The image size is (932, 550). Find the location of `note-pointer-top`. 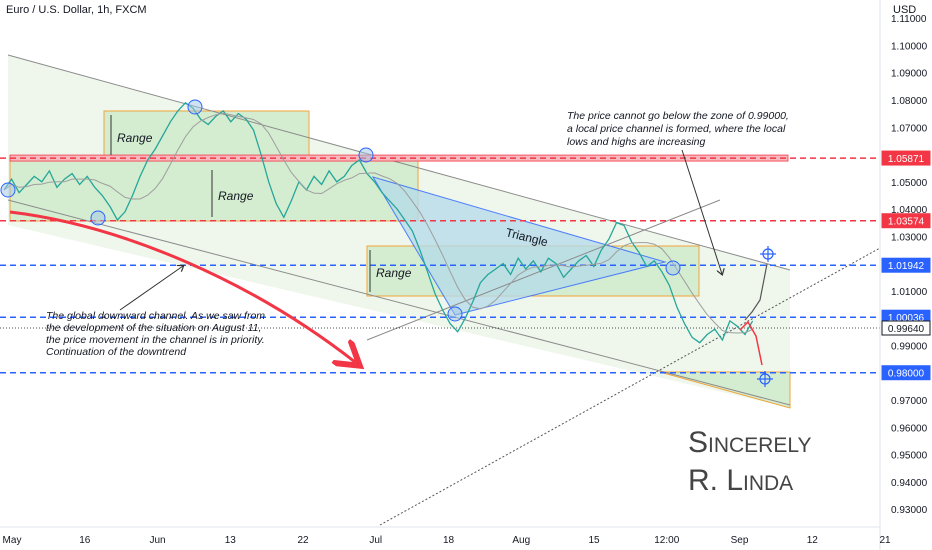

note-pointer-top is located at coordinates (701, 211).